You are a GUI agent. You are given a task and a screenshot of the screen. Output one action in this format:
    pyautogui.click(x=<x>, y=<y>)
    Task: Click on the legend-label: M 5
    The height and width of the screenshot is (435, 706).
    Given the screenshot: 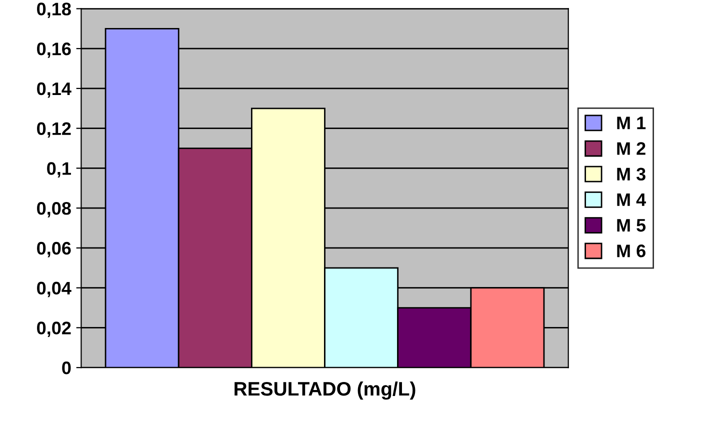 What is the action you would take?
    pyautogui.click(x=631, y=225)
    